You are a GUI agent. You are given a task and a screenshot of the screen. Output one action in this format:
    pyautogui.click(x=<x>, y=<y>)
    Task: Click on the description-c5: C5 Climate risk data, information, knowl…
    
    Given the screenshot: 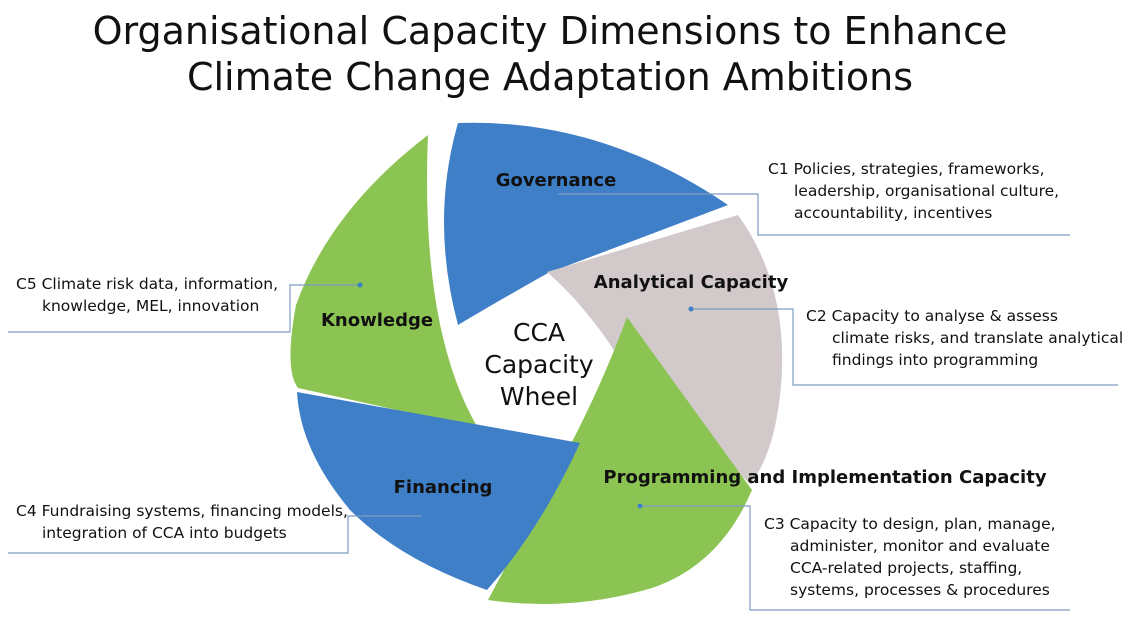 What is the action you would take?
    pyautogui.click(x=147, y=295)
    